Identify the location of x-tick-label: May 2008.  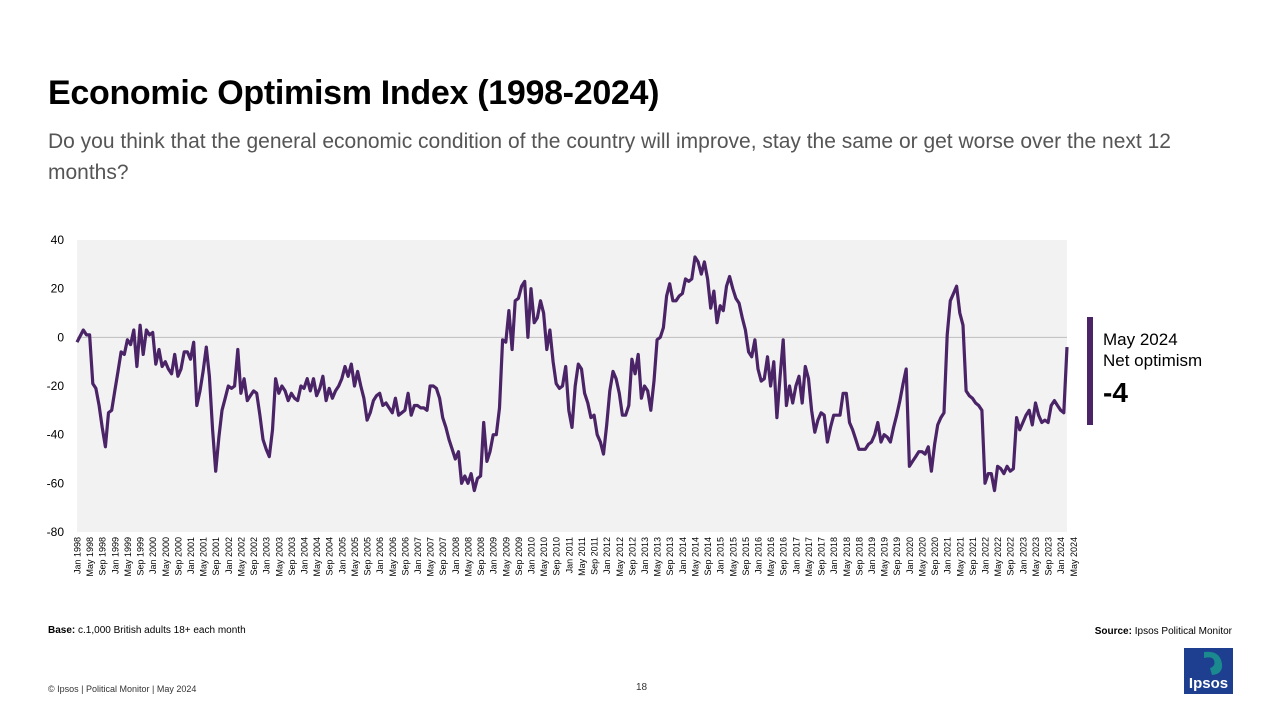
(468, 557).